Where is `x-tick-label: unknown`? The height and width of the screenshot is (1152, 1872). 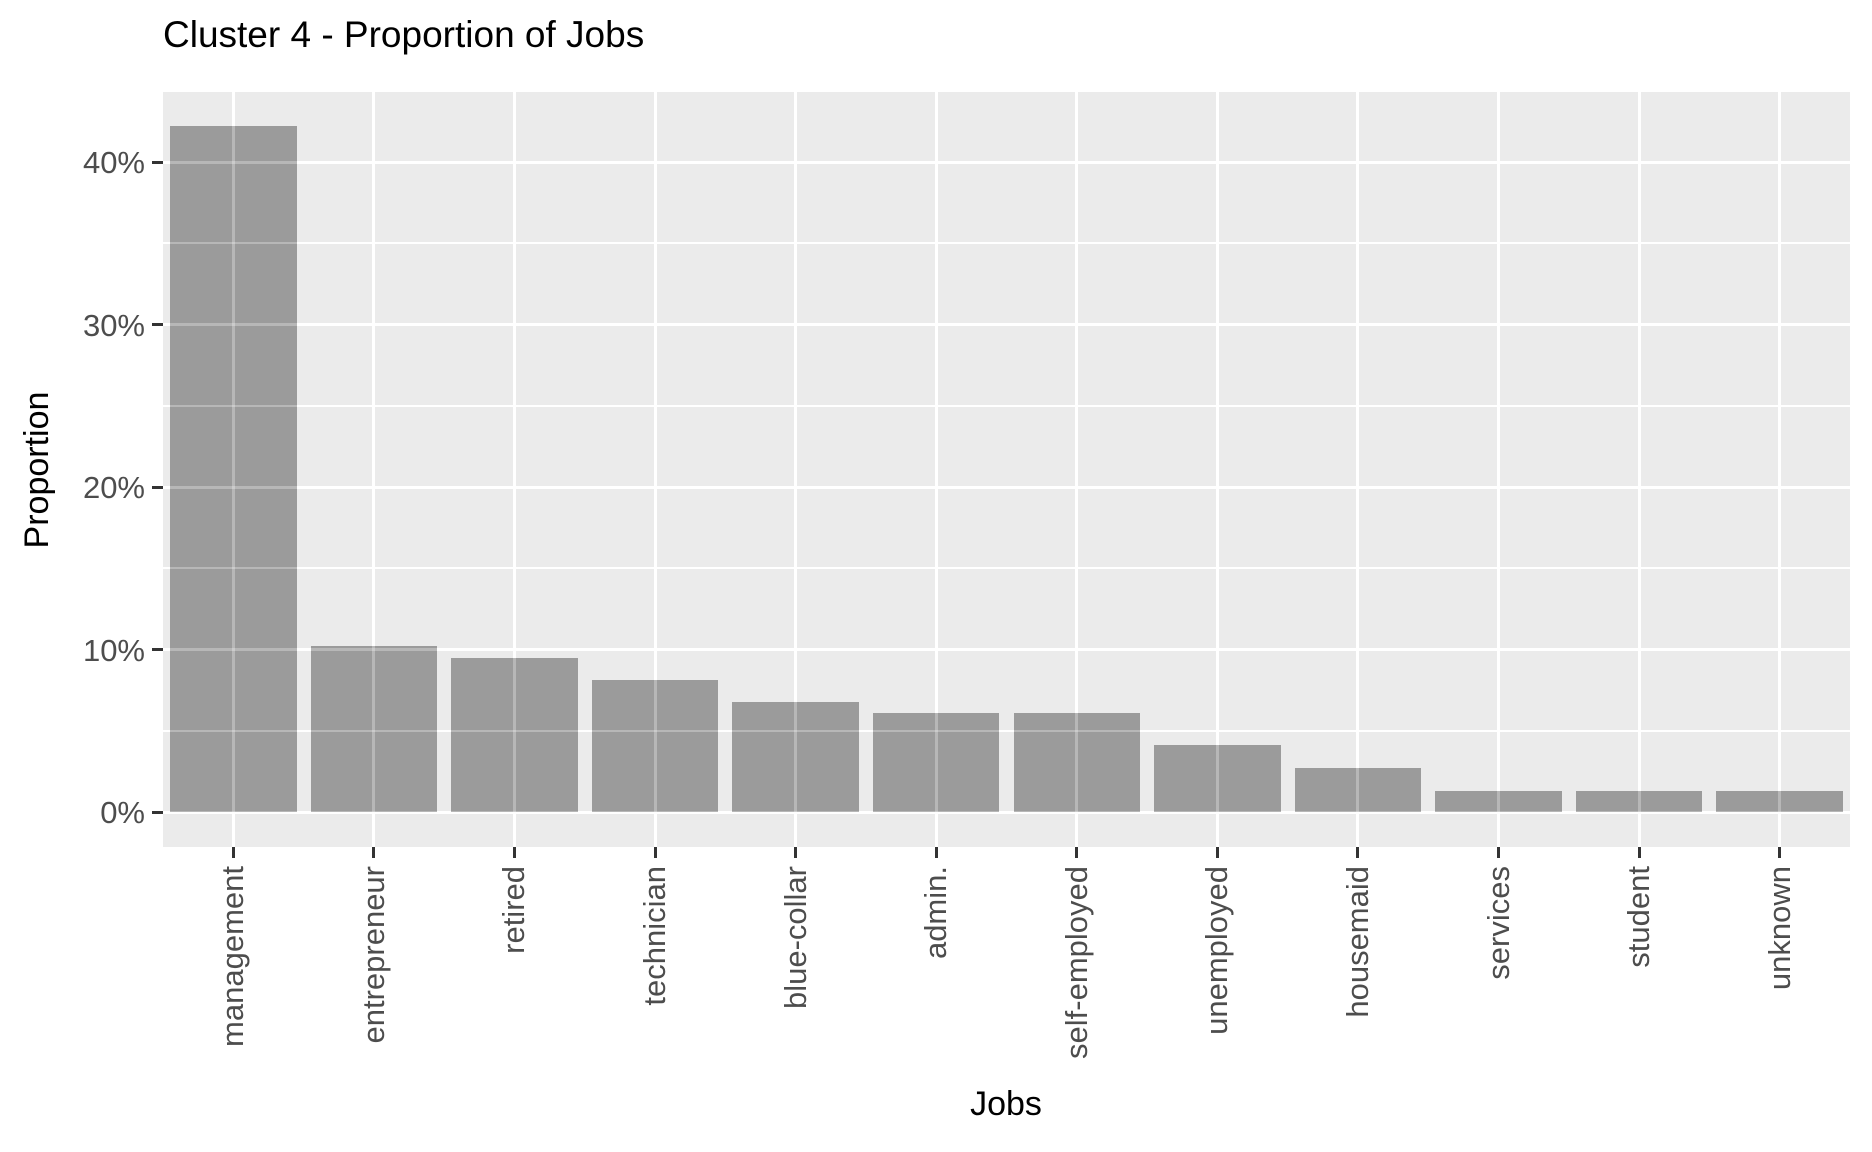 x-tick-label: unknown is located at coordinates (1779, 928).